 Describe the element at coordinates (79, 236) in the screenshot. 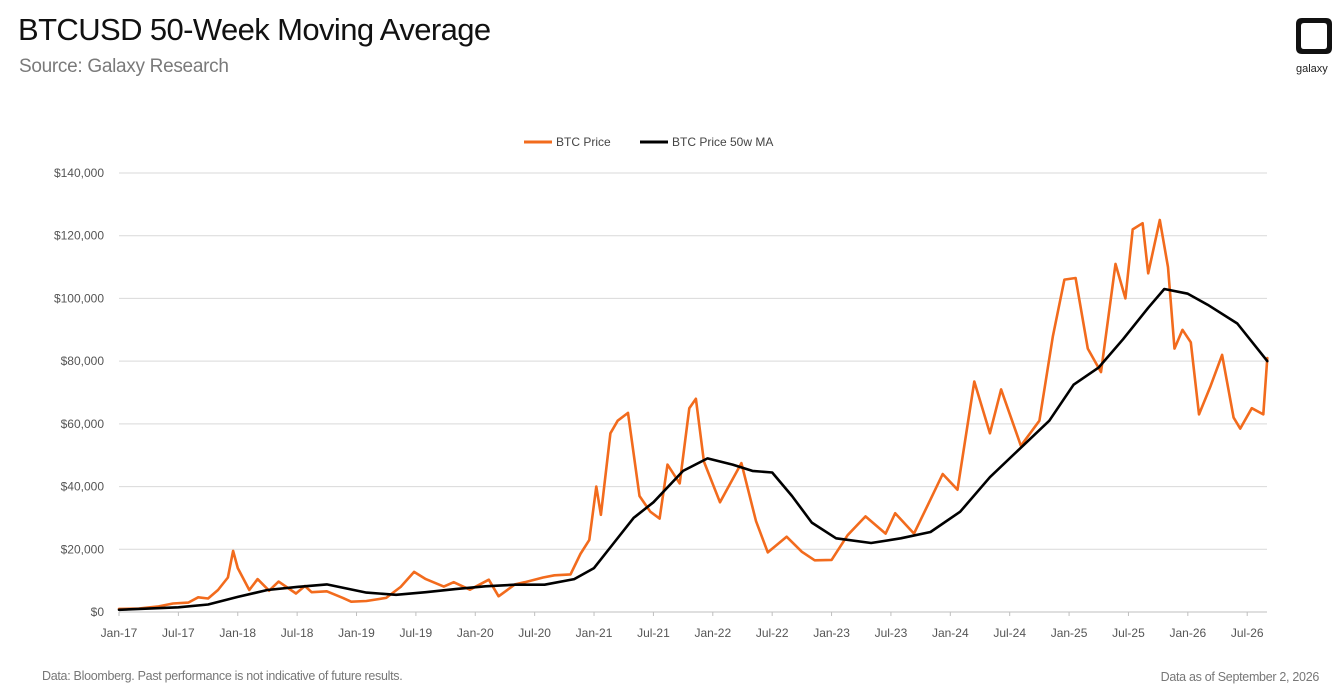

I see `y-tick-label: $120,000` at that location.